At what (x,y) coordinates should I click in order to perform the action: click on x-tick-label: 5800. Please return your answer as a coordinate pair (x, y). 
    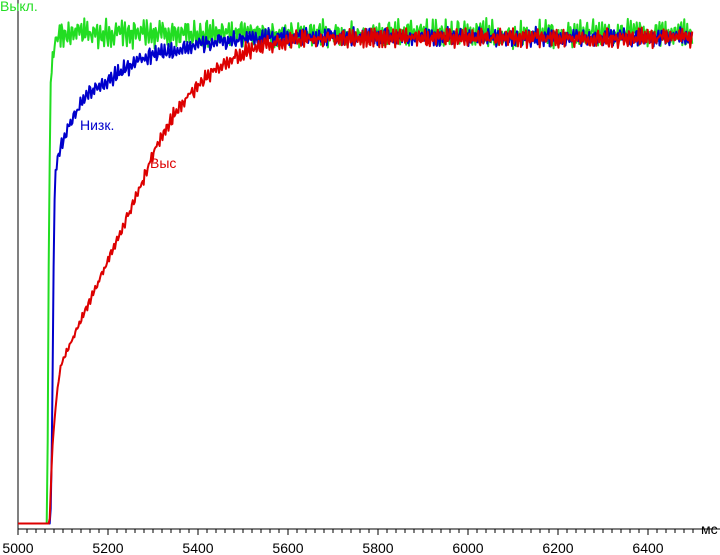
    Looking at the image, I should click on (377, 547).